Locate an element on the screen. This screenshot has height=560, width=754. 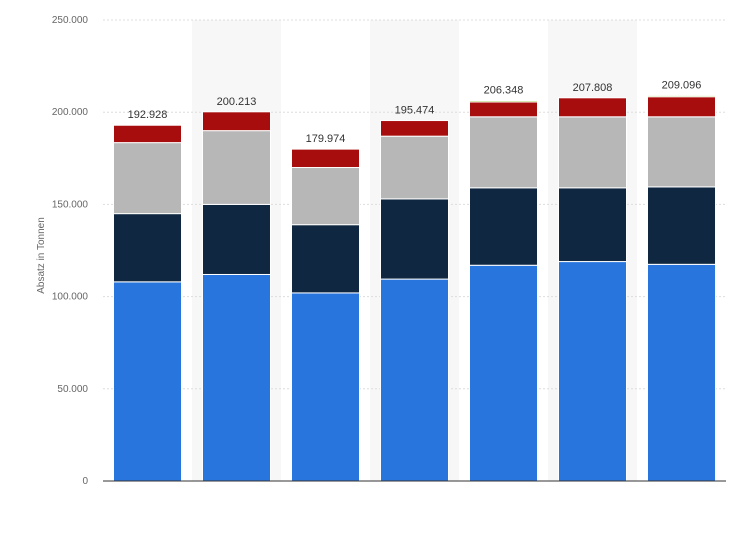
y-tick-label: 100.000 is located at coordinates (70, 297).